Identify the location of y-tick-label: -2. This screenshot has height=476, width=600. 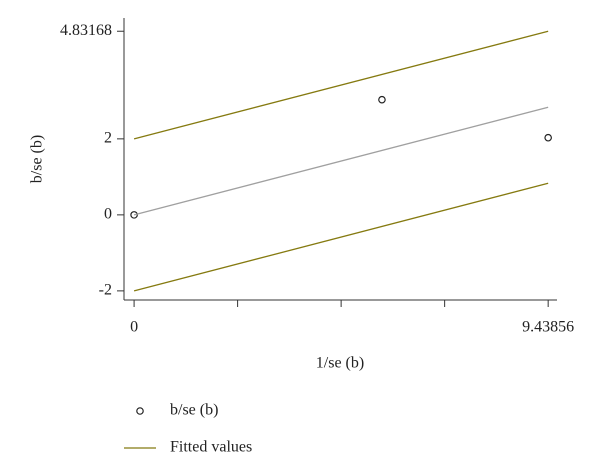
(105, 290).